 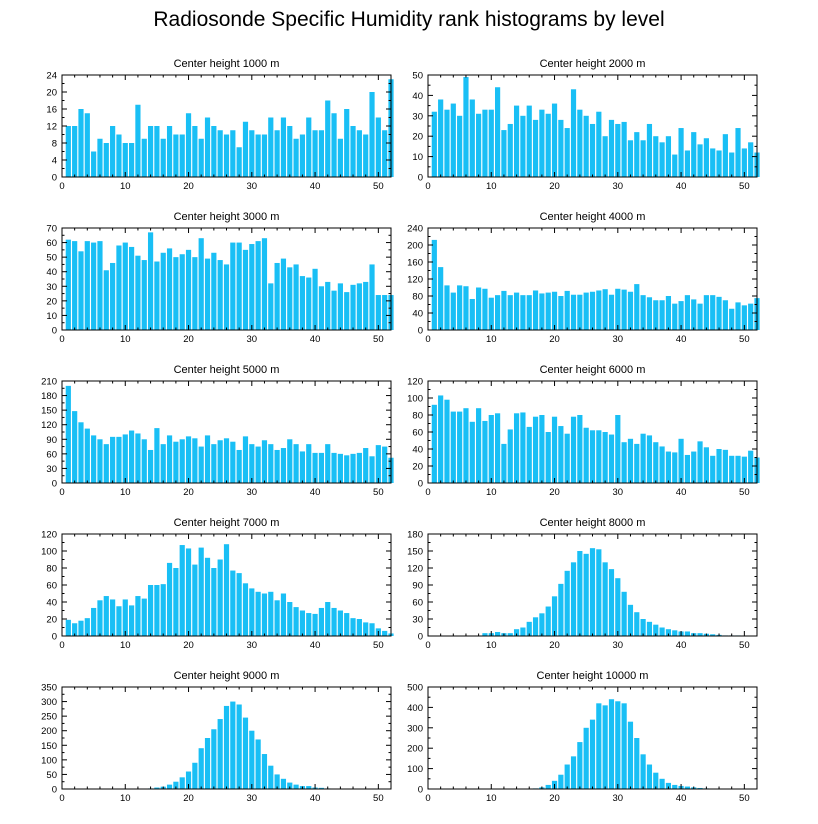 What do you see at coordinates (54, 161) in the screenshot?
I see `y-tick-label: 4` at bounding box center [54, 161].